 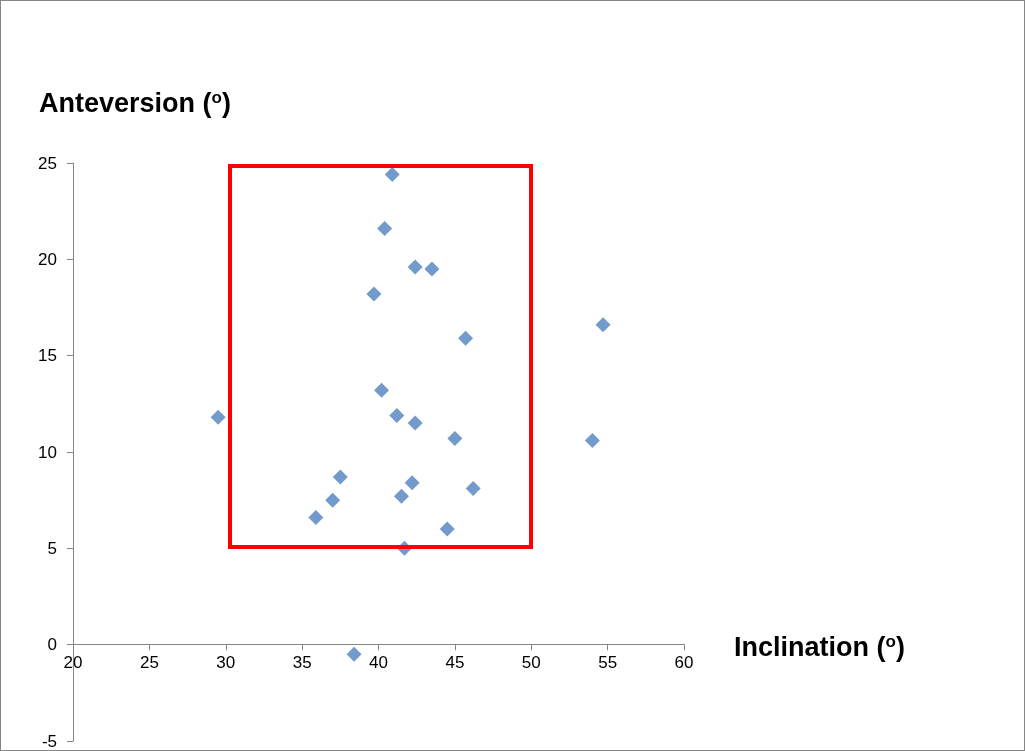 What do you see at coordinates (47, 452) in the screenshot?
I see `y-tick-label: 10` at bounding box center [47, 452].